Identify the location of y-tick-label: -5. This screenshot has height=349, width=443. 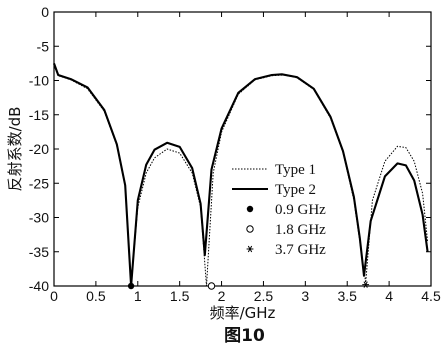
(43, 46).